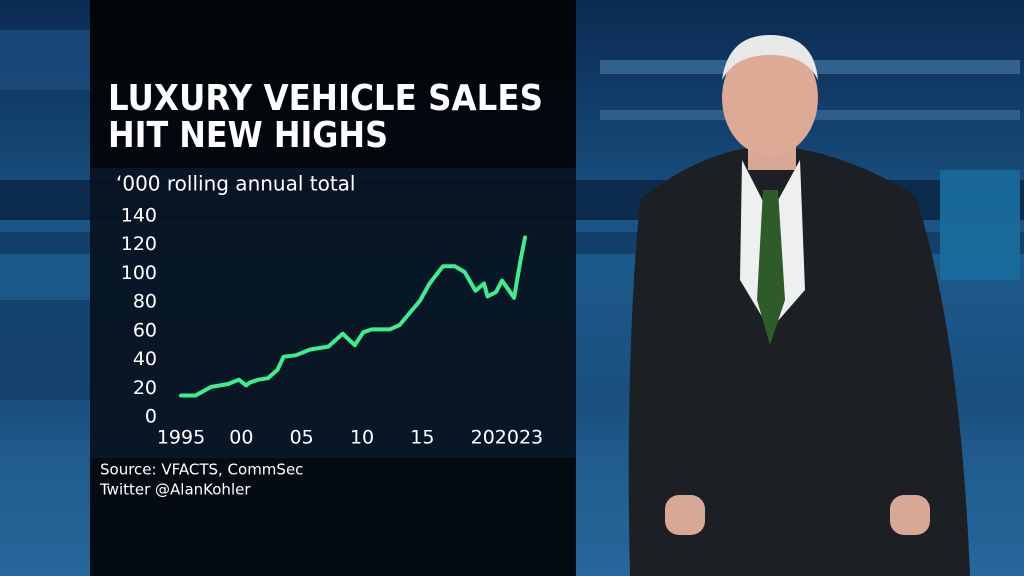  What do you see at coordinates (241, 438) in the screenshot?
I see `x-tick-label: 00` at bounding box center [241, 438].